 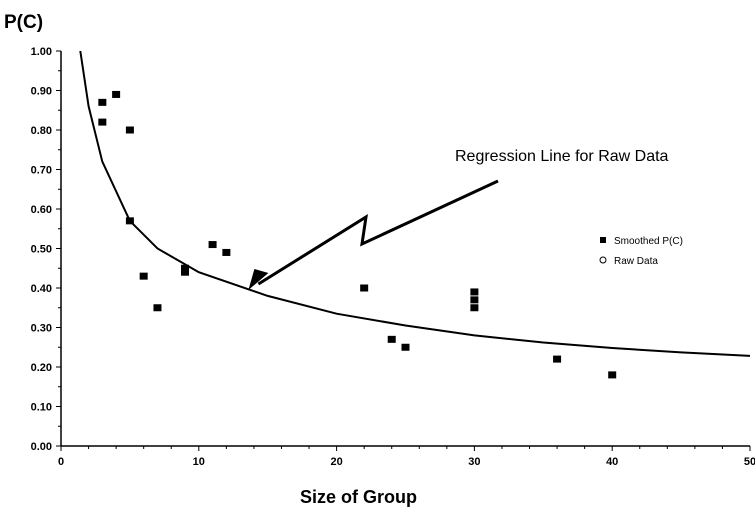 I want to click on x-tick-label: 0, so click(x=61, y=462).